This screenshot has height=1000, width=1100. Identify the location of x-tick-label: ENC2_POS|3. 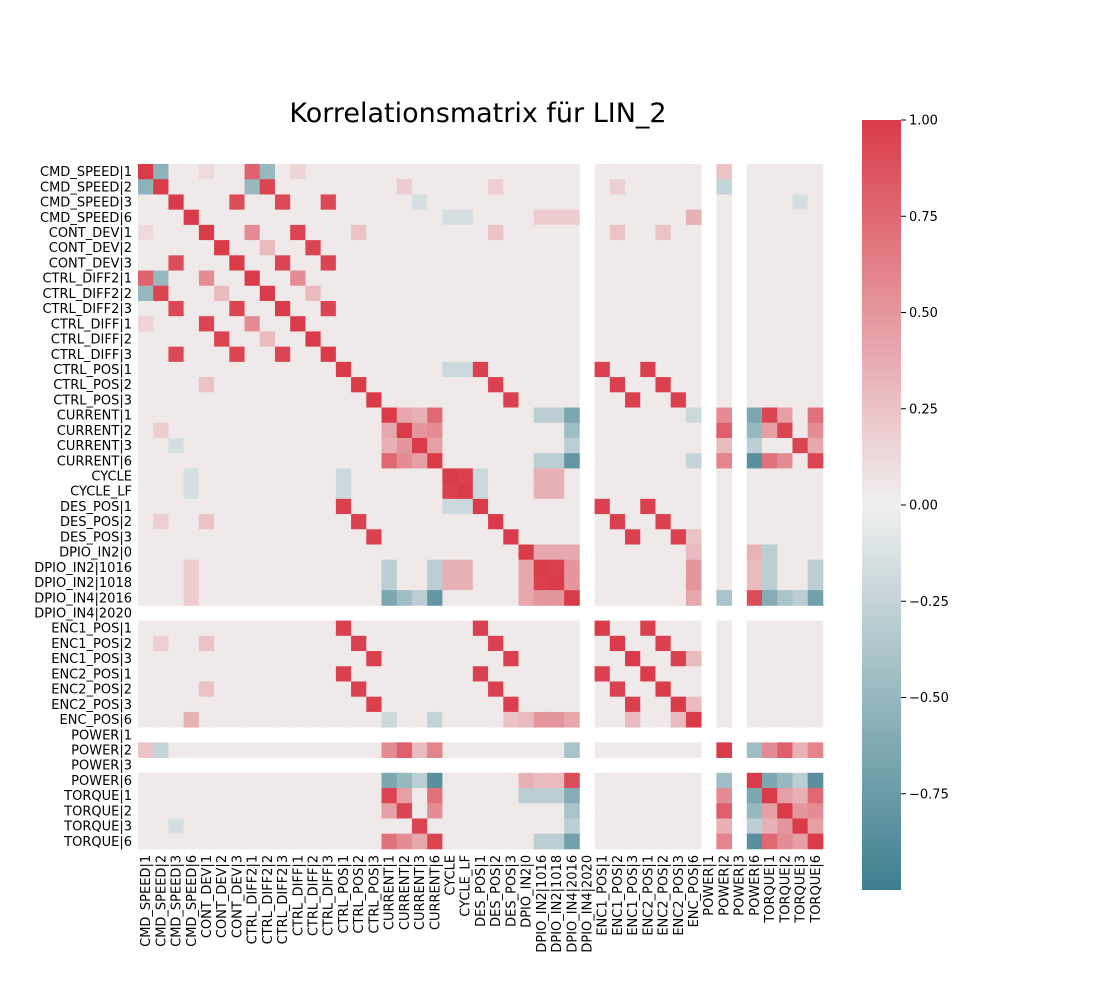
(679, 895).